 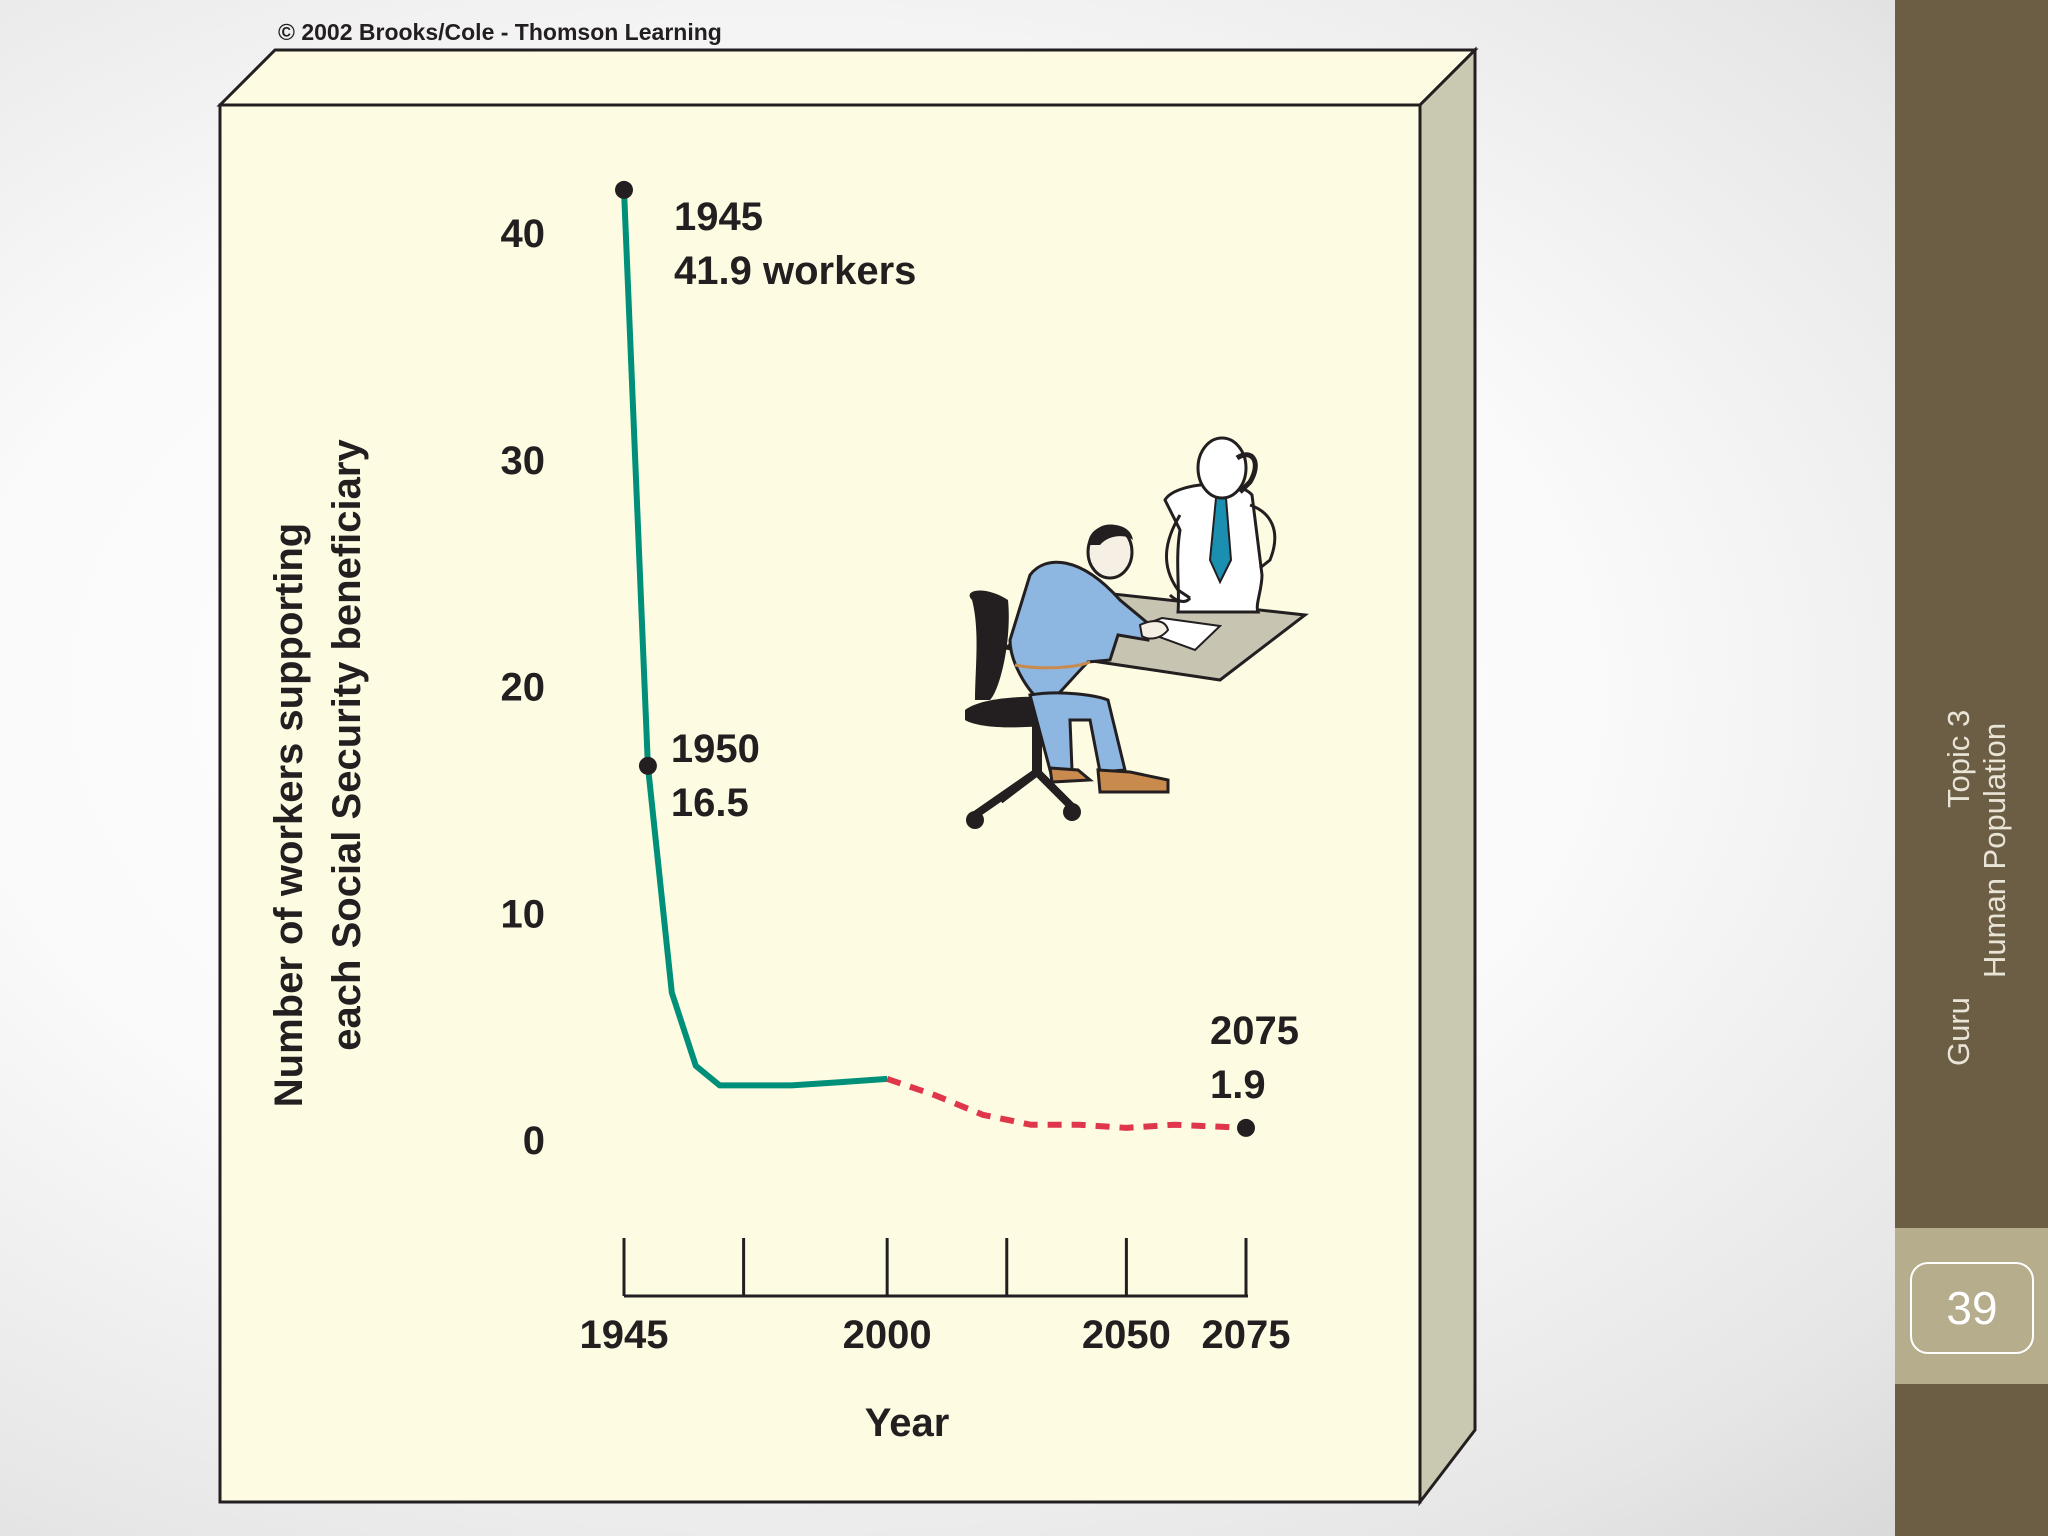 I want to click on copyright-text: © 2002 Brooks/Cole - Thomson Learning, so click(x=500, y=32).